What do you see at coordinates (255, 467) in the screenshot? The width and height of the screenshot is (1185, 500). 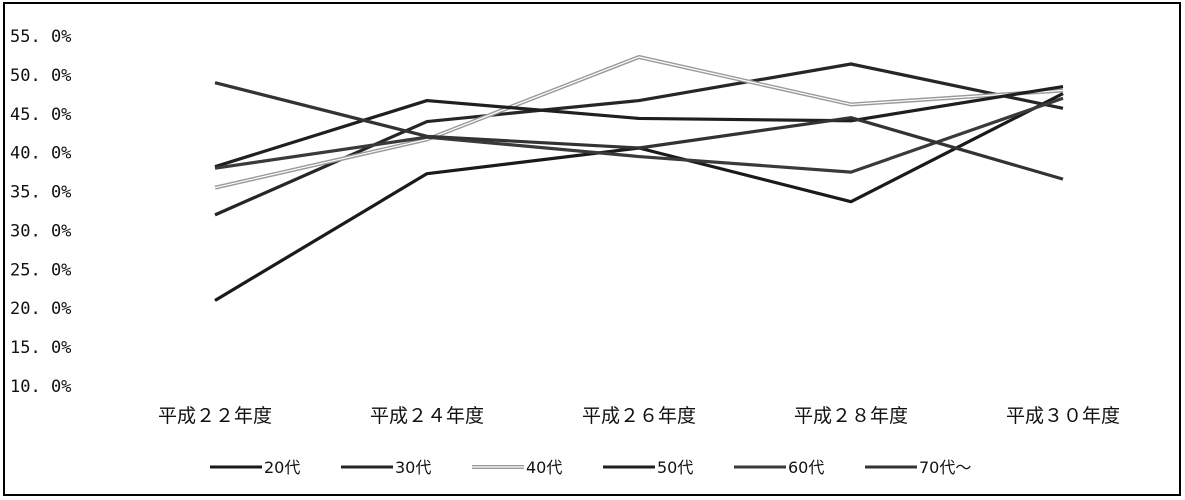 I see `legend-item: 20代` at bounding box center [255, 467].